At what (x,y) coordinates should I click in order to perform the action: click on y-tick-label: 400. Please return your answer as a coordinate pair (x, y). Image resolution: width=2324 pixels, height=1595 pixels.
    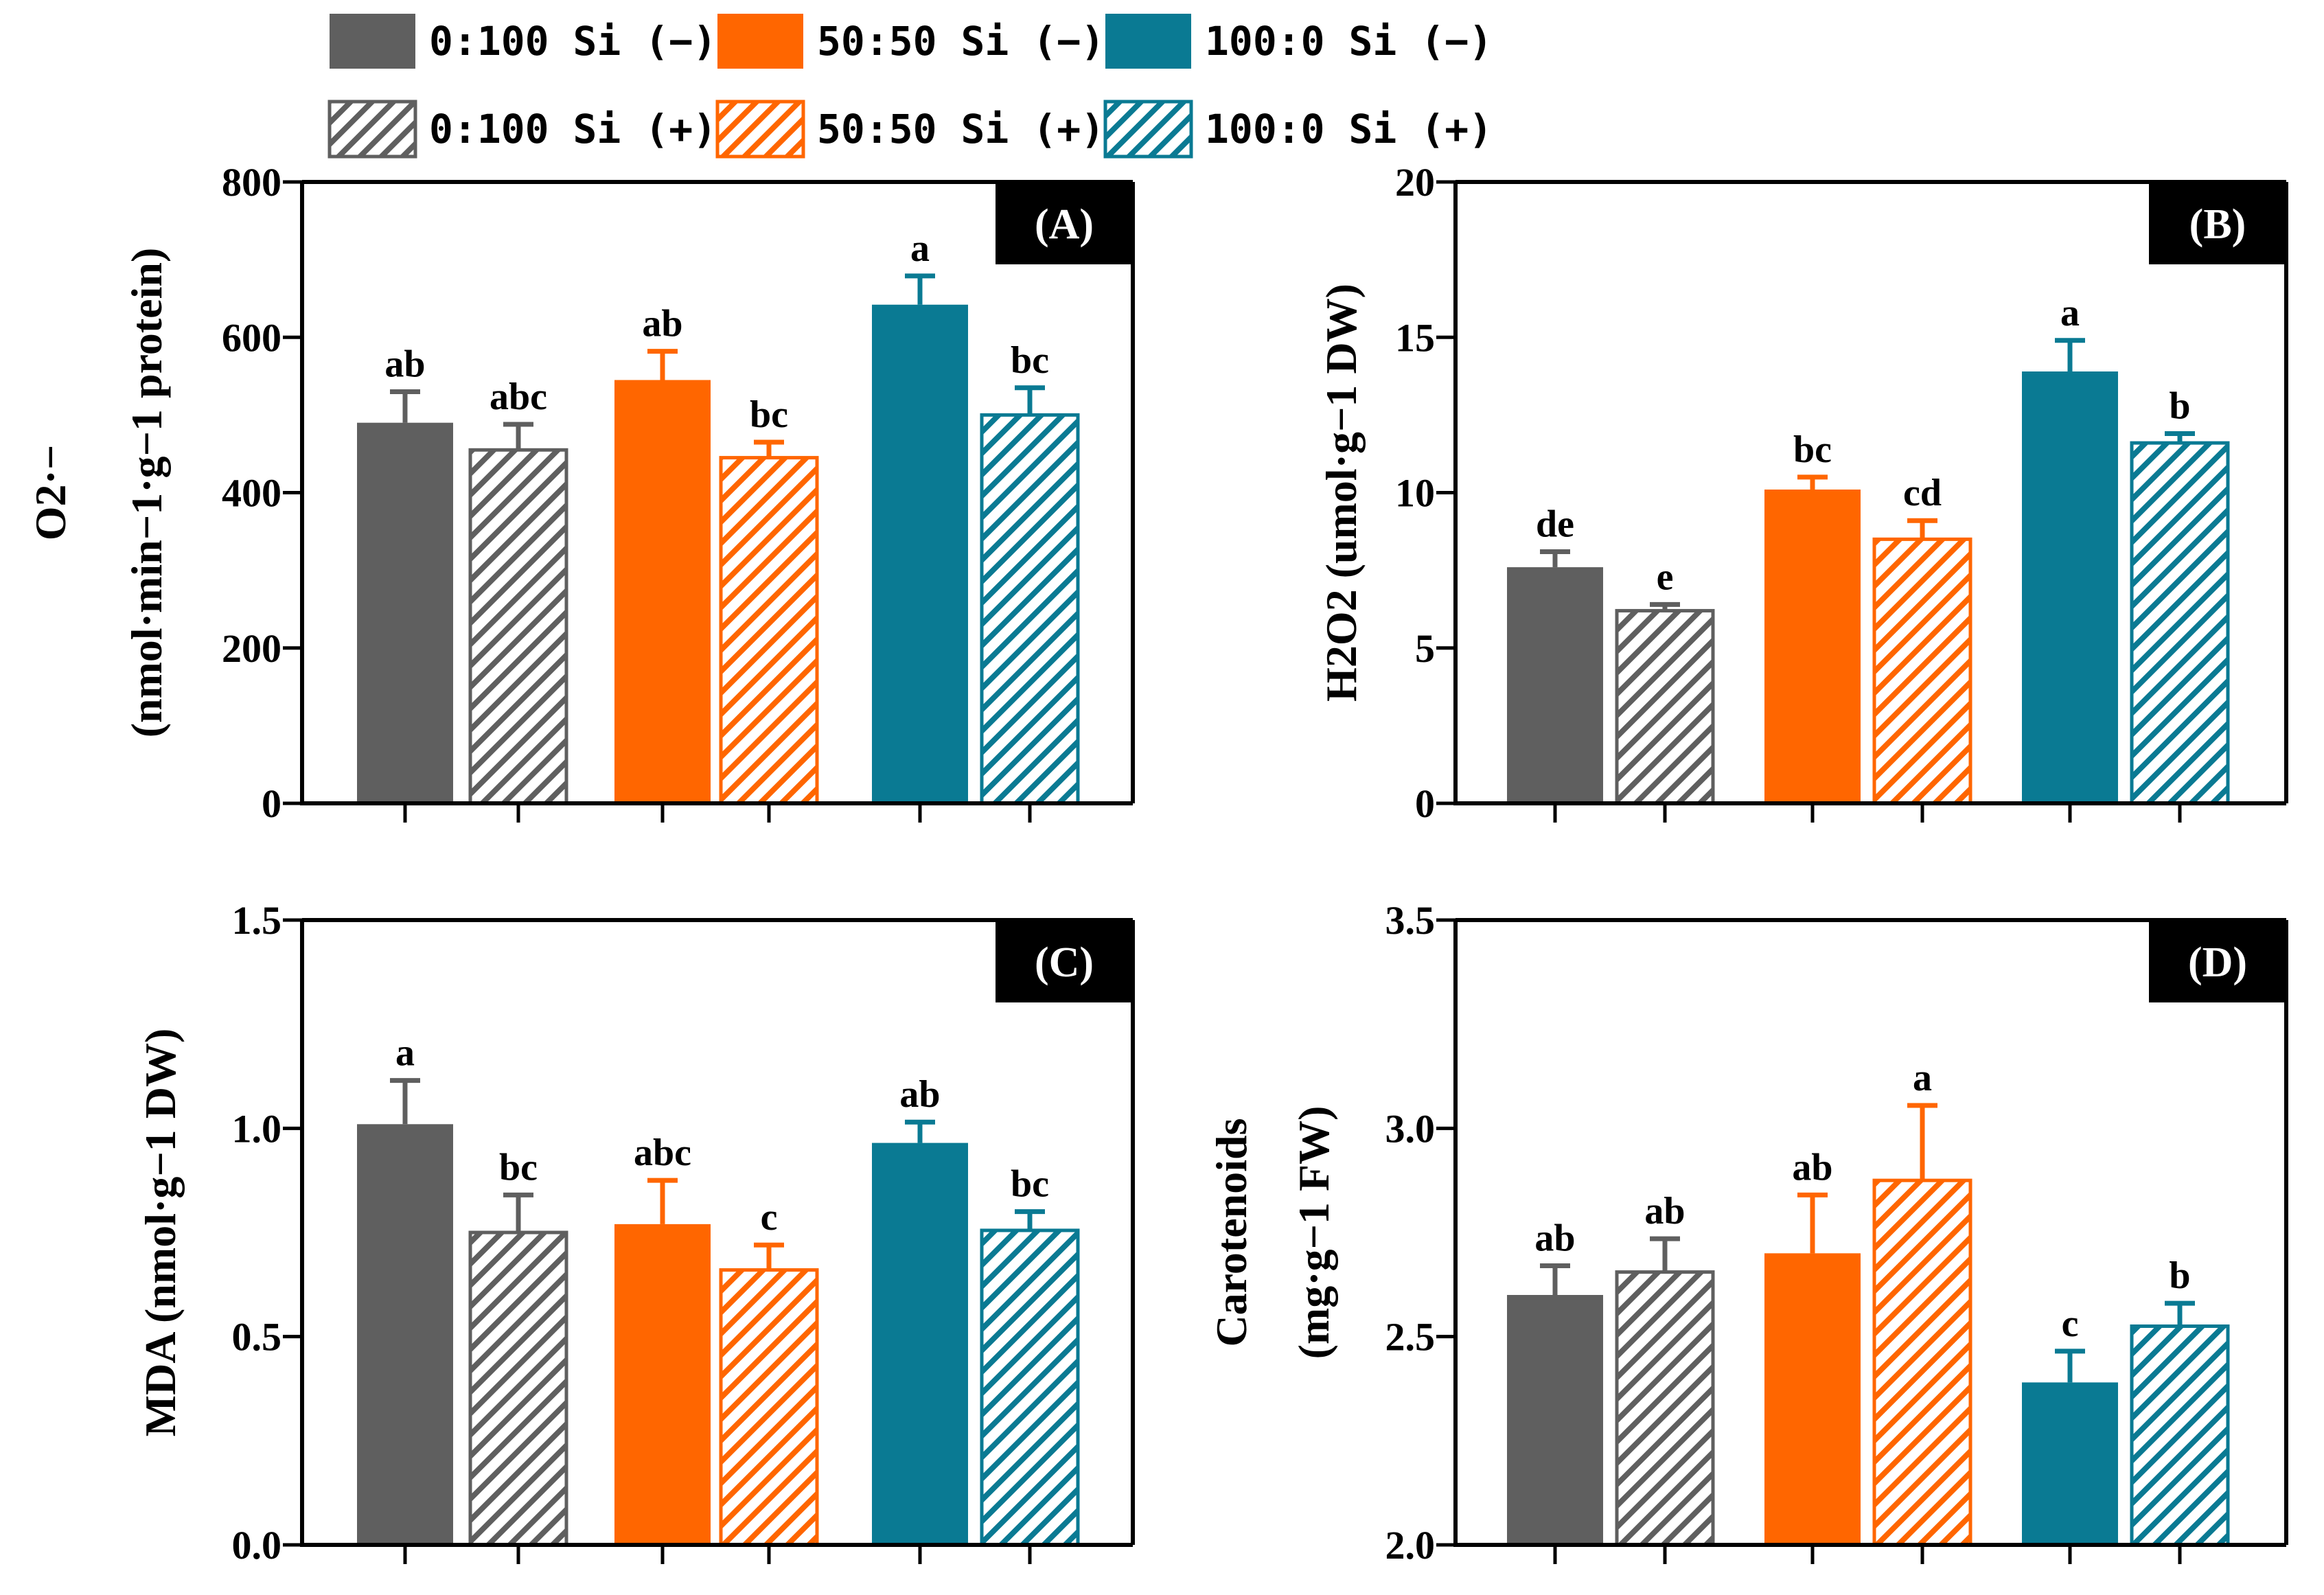
    Looking at the image, I should click on (251, 493).